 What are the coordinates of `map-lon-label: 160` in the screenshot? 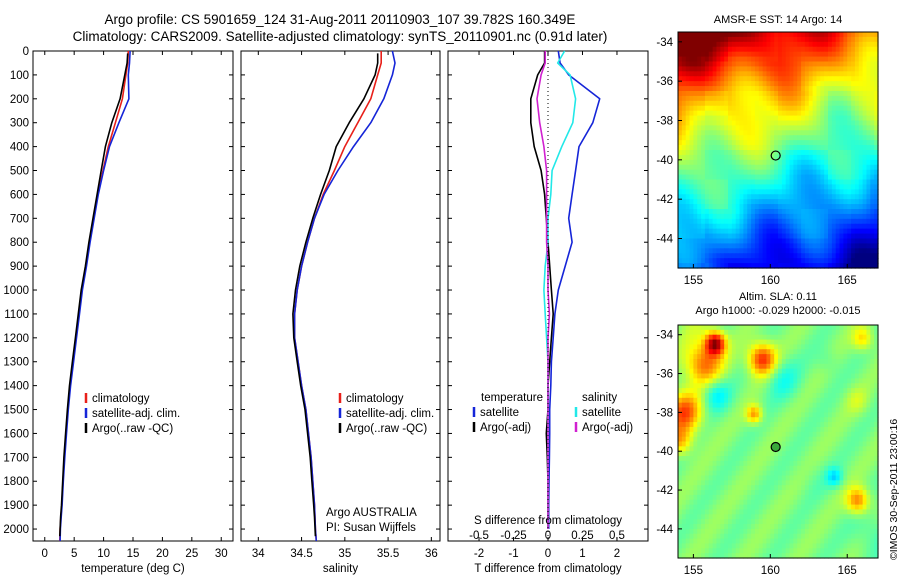 It's located at (770, 281).